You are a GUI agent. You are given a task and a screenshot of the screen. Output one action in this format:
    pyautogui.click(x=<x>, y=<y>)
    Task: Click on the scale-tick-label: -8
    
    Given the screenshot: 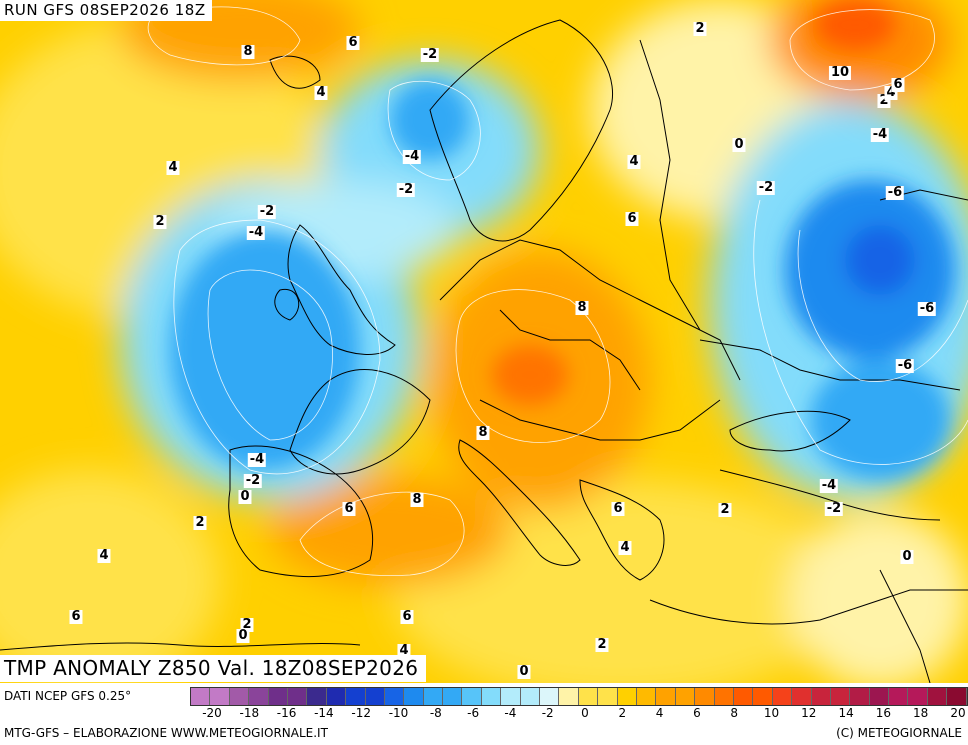 What is the action you would take?
    pyautogui.click(x=435, y=713)
    